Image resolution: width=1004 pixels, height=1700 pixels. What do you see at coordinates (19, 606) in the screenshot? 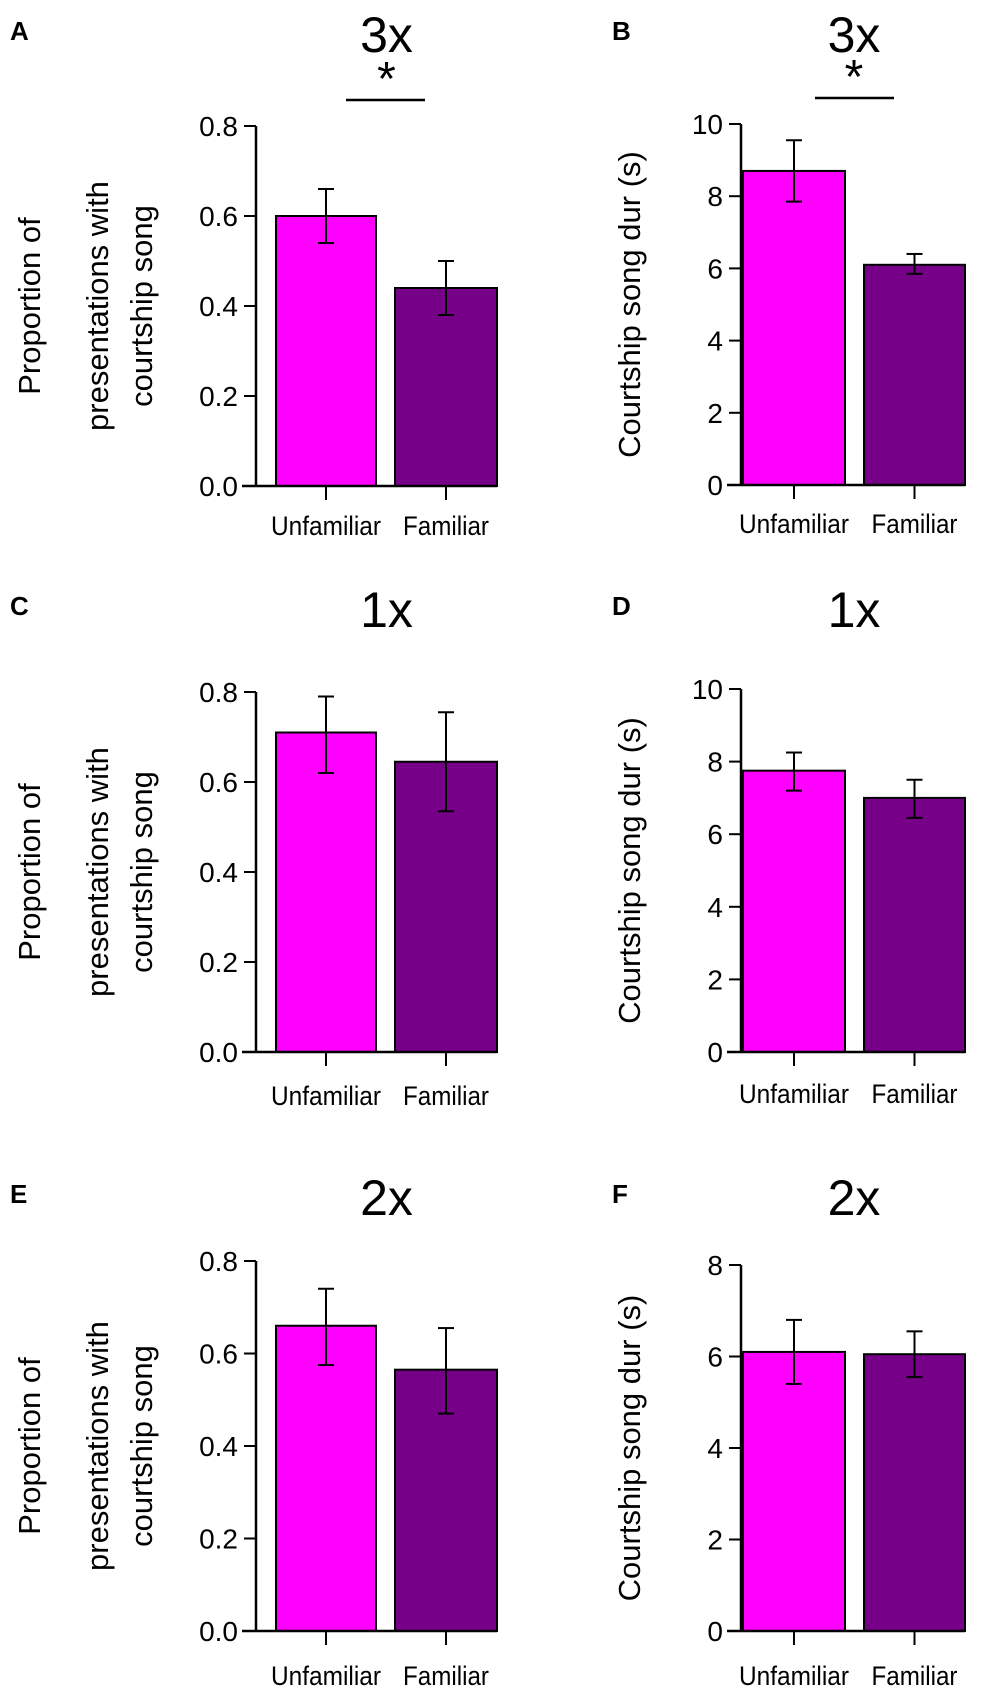
I see `panel-letter: C` at bounding box center [19, 606].